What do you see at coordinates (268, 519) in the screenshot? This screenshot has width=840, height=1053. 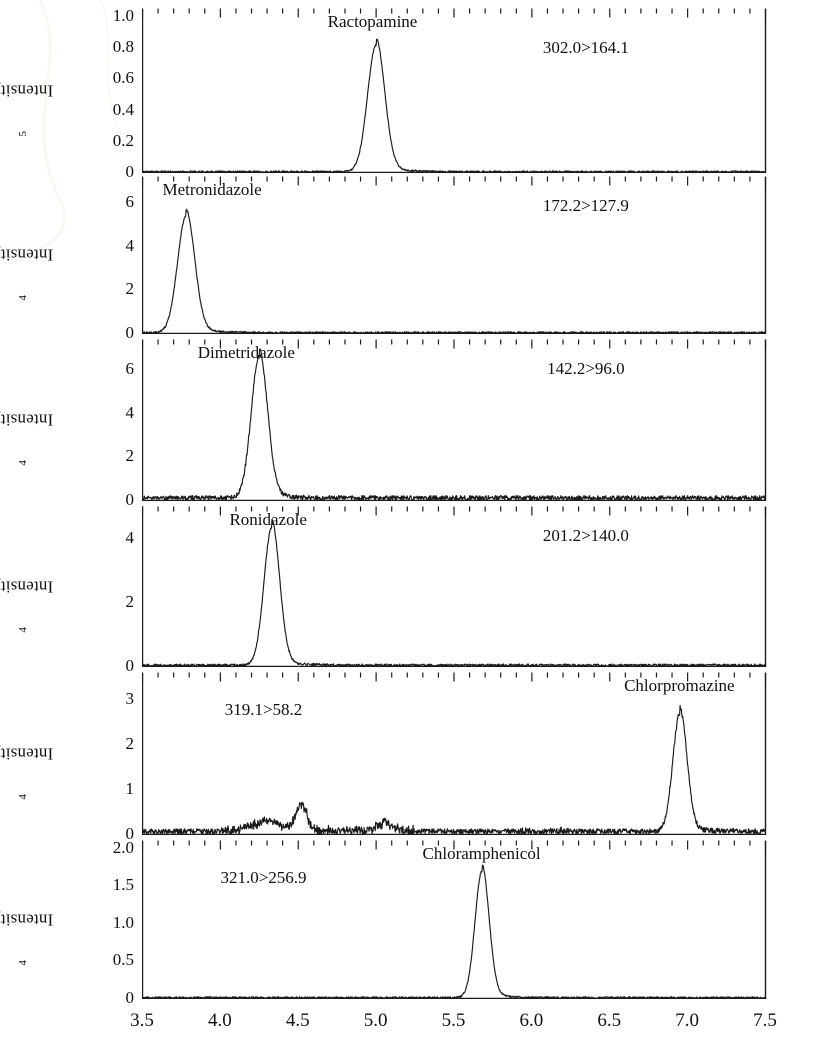 I see `compound-label: Ronidazole` at bounding box center [268, 519].